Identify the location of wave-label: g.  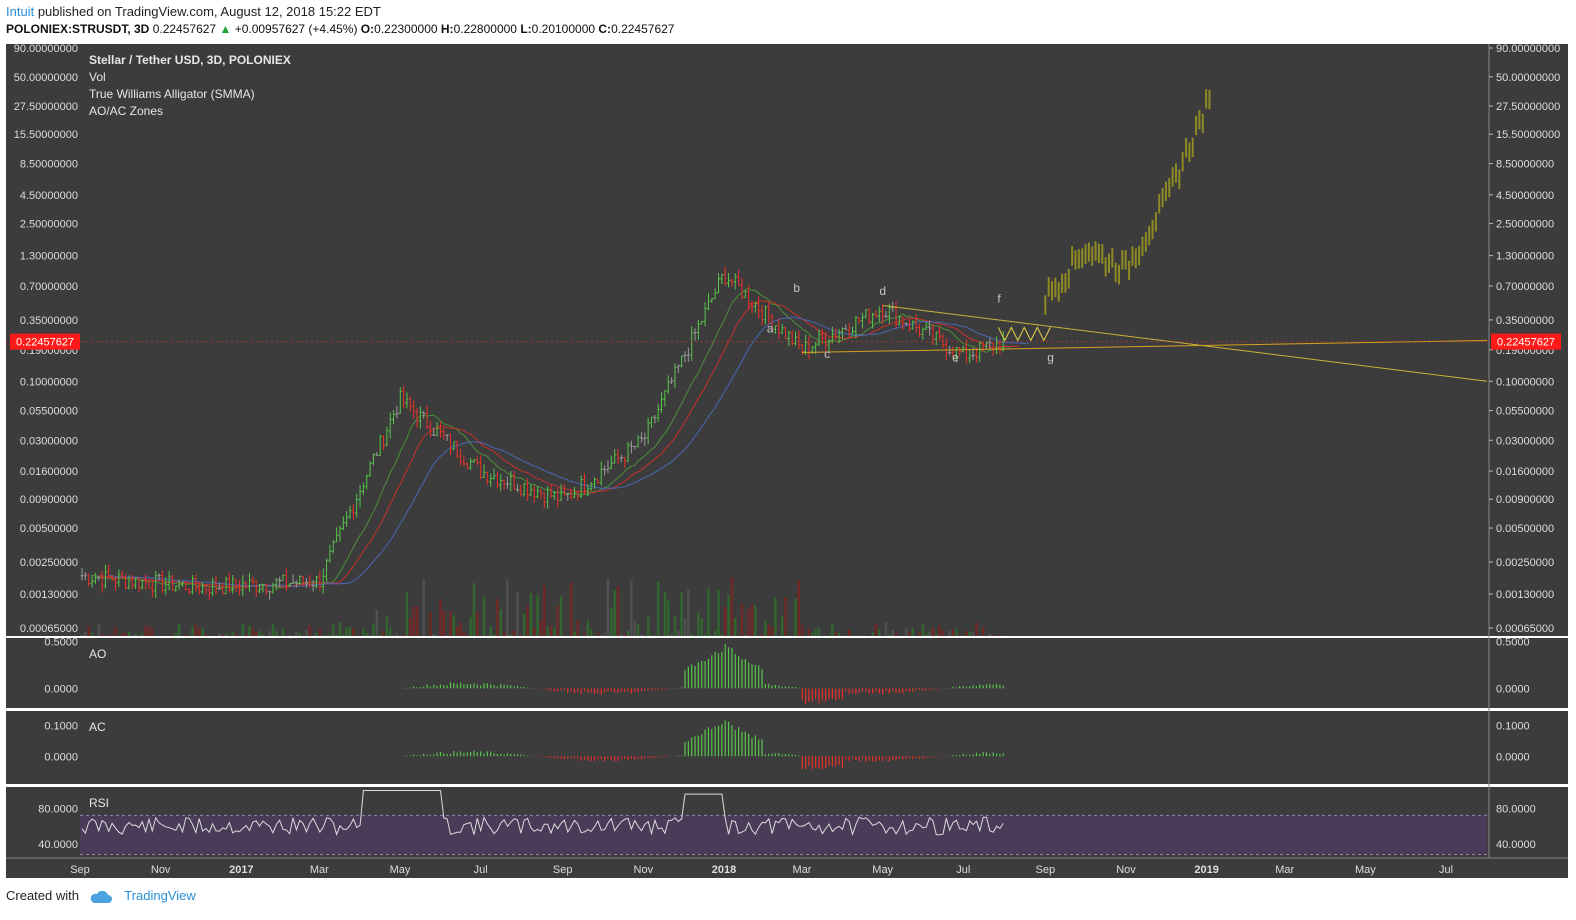
(1050, 357).